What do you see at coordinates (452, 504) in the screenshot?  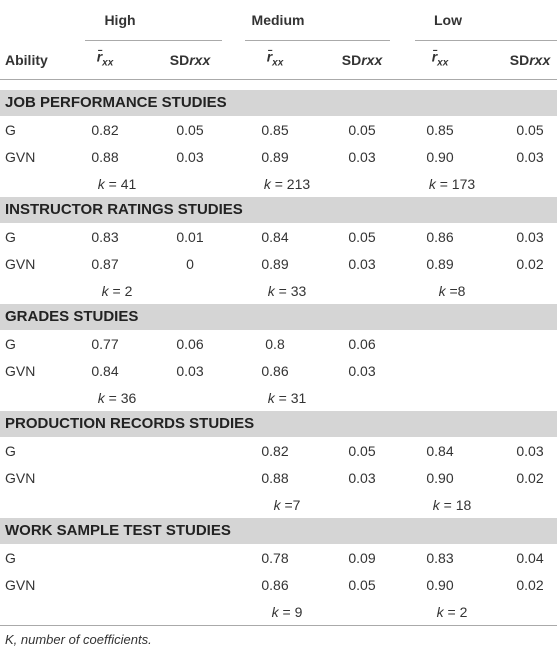 I see `k-count: k = 18` at bounding box center [452, 504].